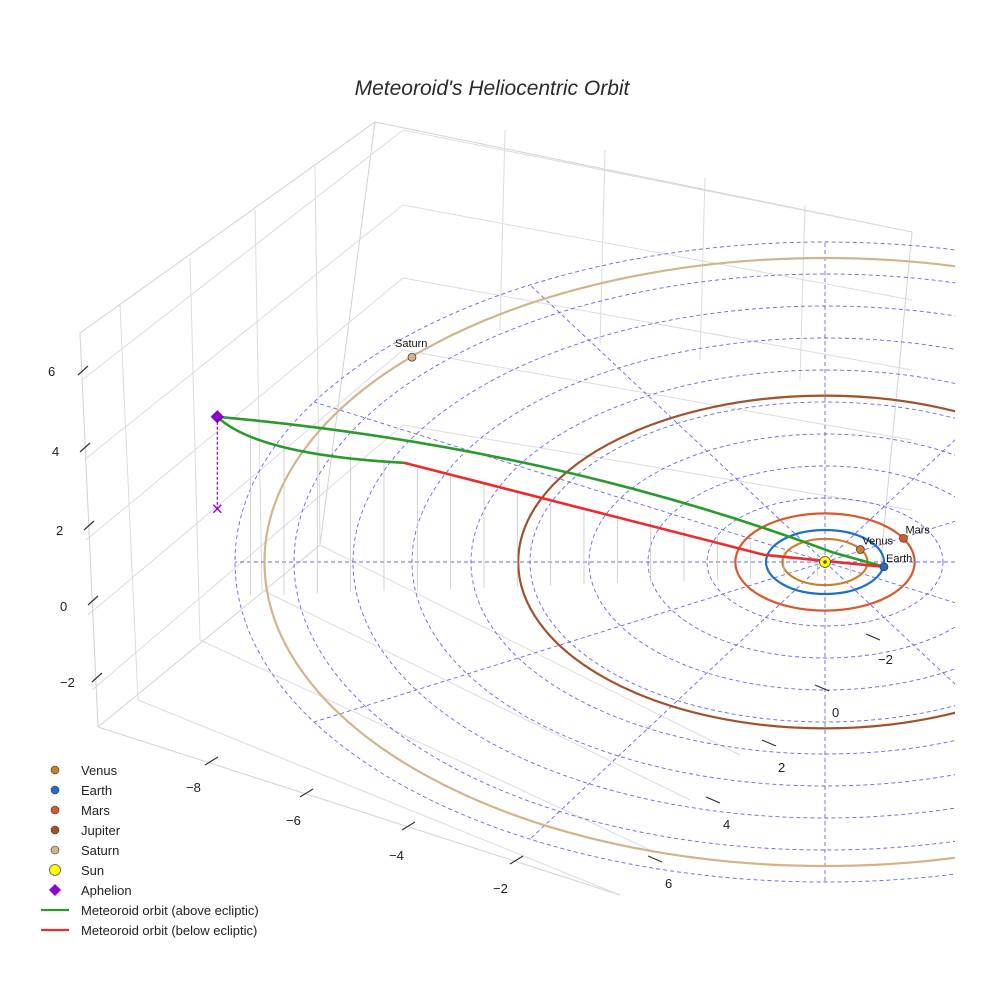 This screenshot has width=984, height=984. What do you see at coordinates (903, 538) in the screenshot?
I see `mars-marker` at bounding box center [903, 538].